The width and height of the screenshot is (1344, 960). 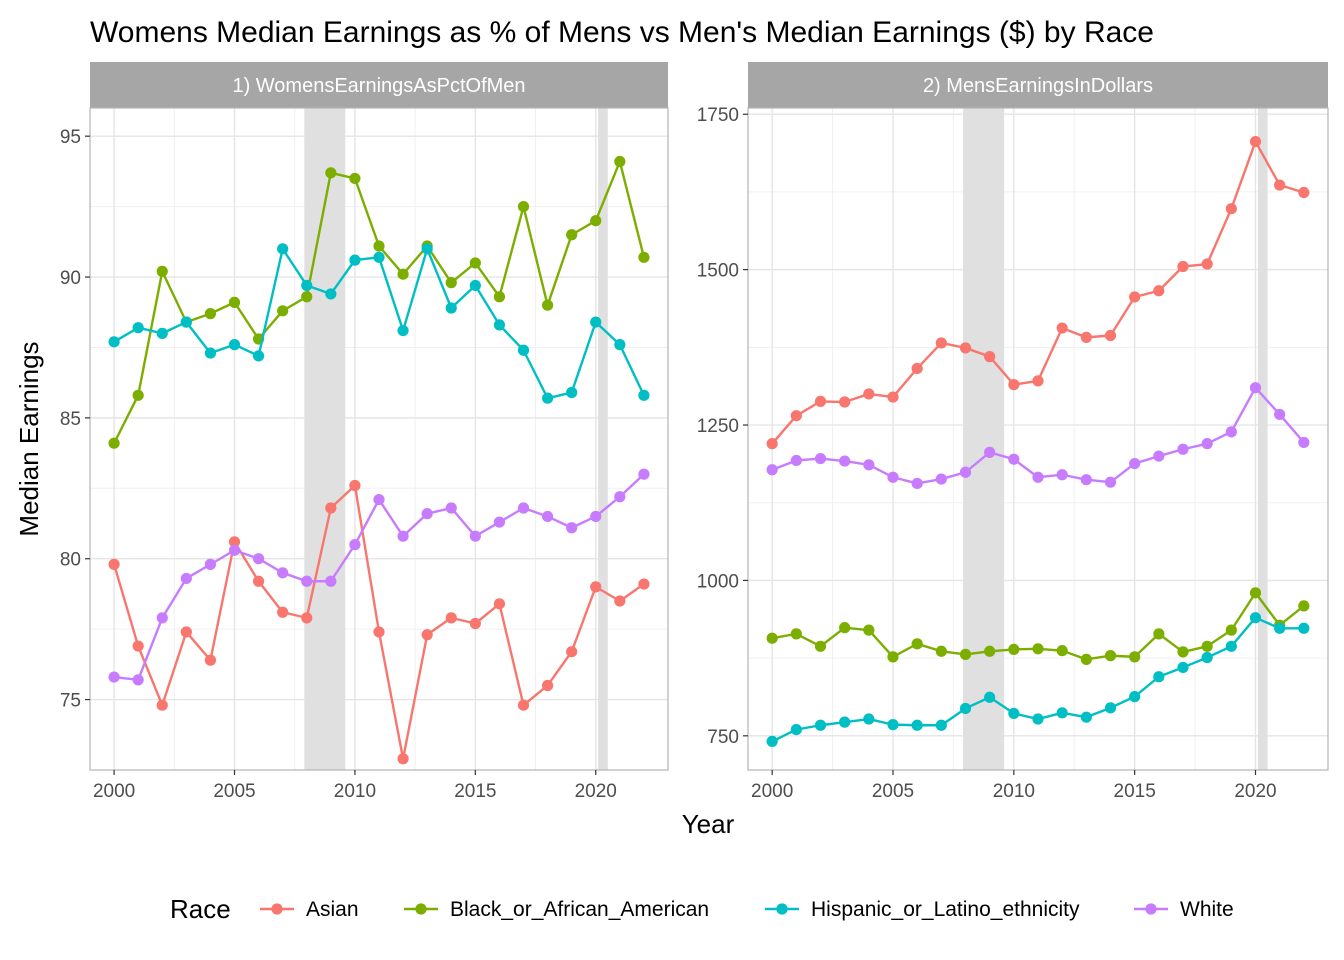 What do you see at coordinates (1038, 435) in the screenshot?
I see `series-line-White` at bounding box center [1038, 435].